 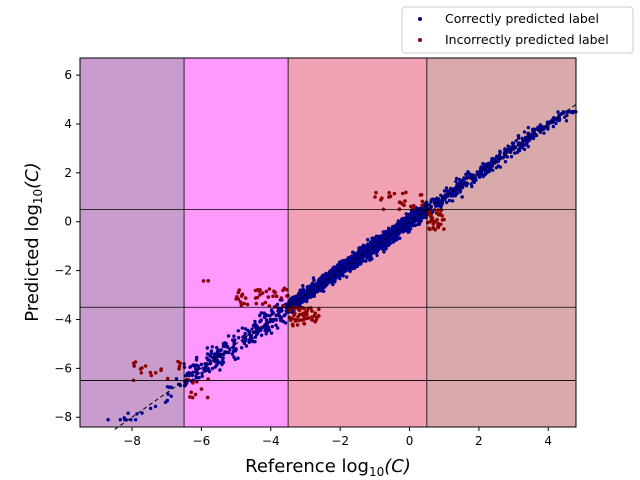 What do you see at coordinates (68, 173) in the screenshot?
I see `y-tick-label: 2` at bounding box center [68, 173].